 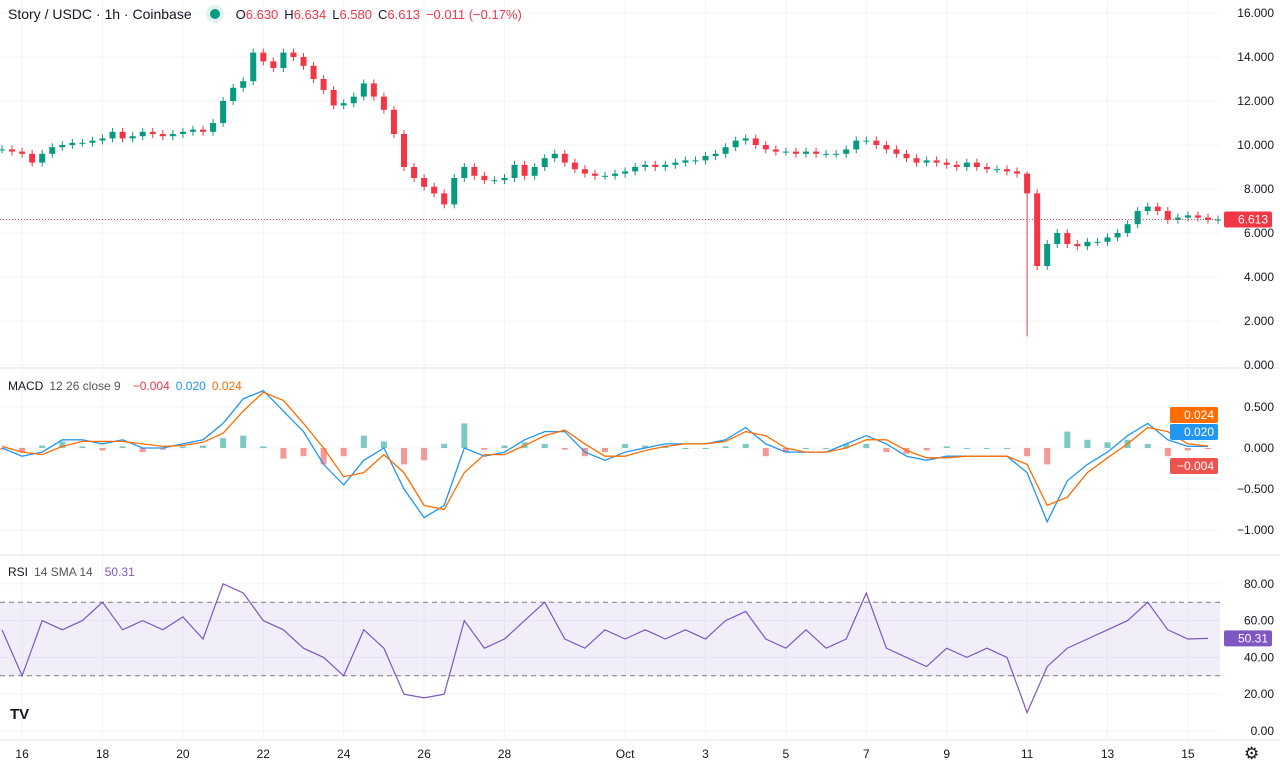 I want to click on x-tick-label: 16, so click(x=22, y=754).